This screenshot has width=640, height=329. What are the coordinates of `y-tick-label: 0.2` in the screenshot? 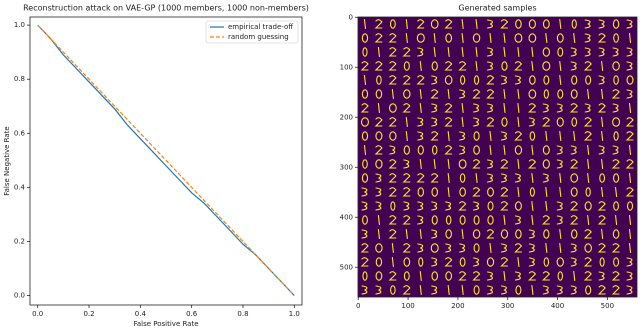 It's located at (19, 241).